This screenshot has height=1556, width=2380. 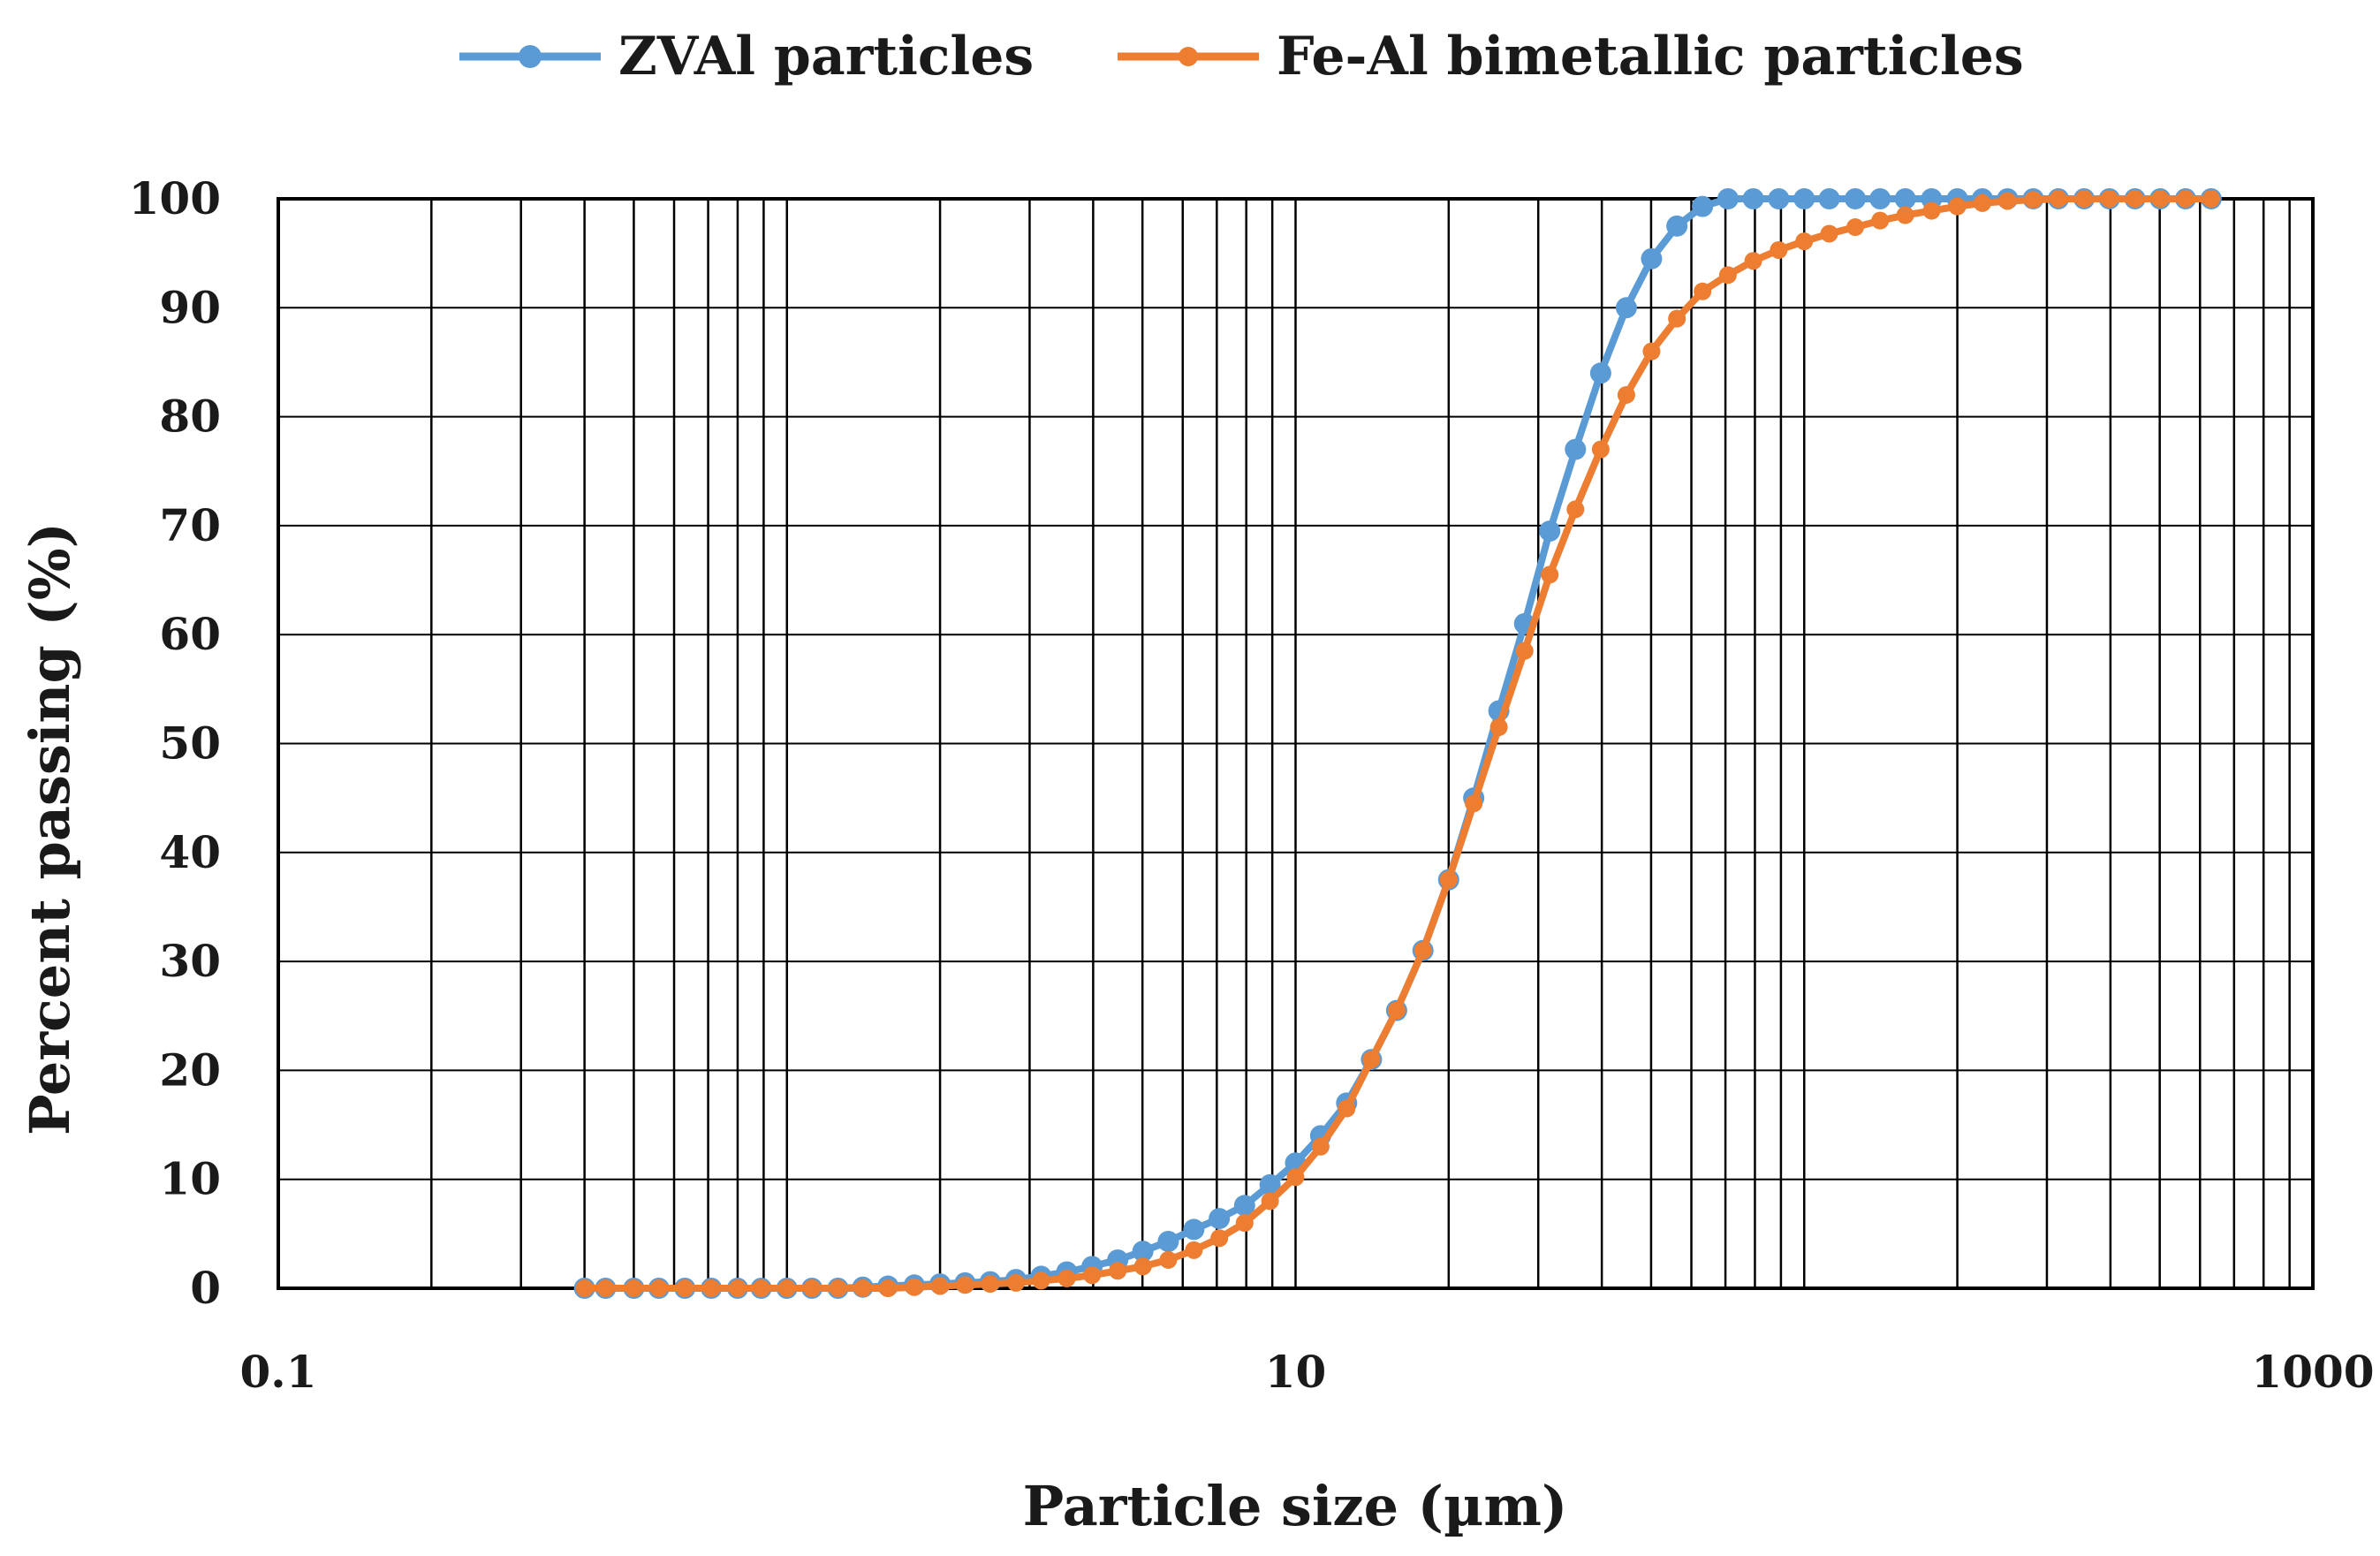 What do you see at coordinates (190, 634) in the screenshot?
I see `y-tick-label: 60` at bounding box center [190, 634].